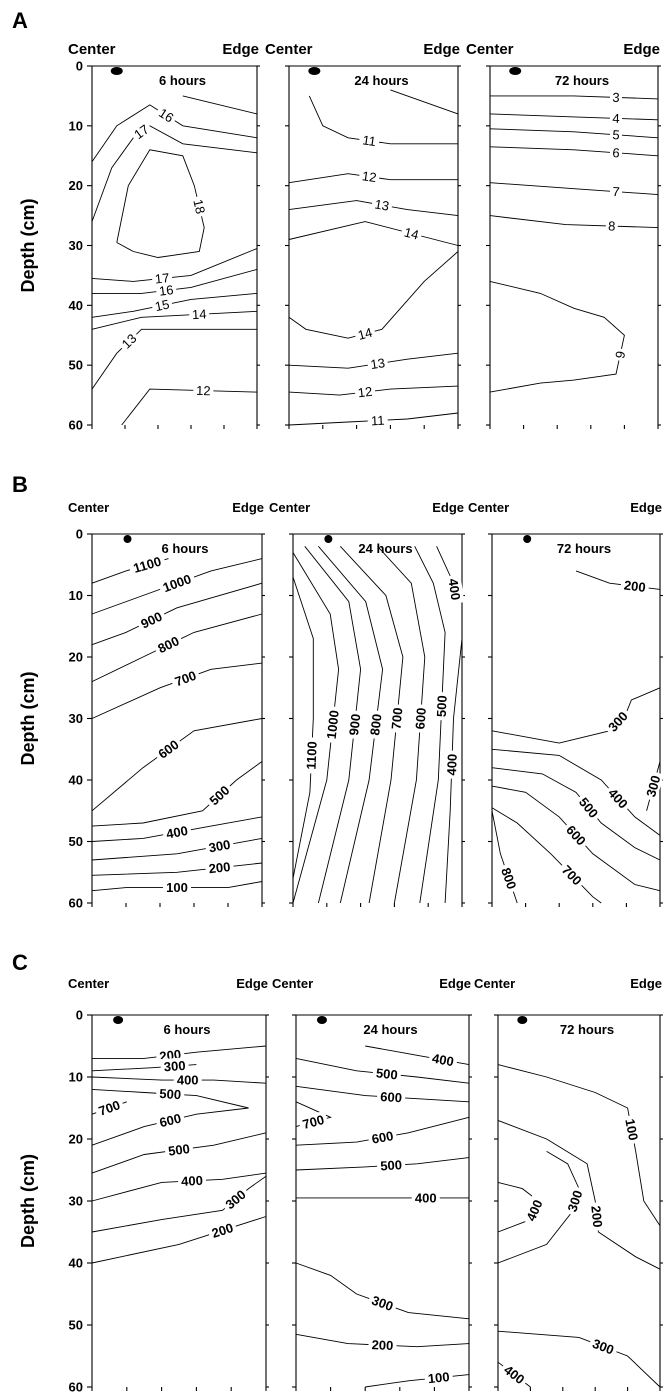  What do you see at coordinates (79, 534) in the screenshot?
I see `y-tick-label: 0` at bounding box center [79, 534].